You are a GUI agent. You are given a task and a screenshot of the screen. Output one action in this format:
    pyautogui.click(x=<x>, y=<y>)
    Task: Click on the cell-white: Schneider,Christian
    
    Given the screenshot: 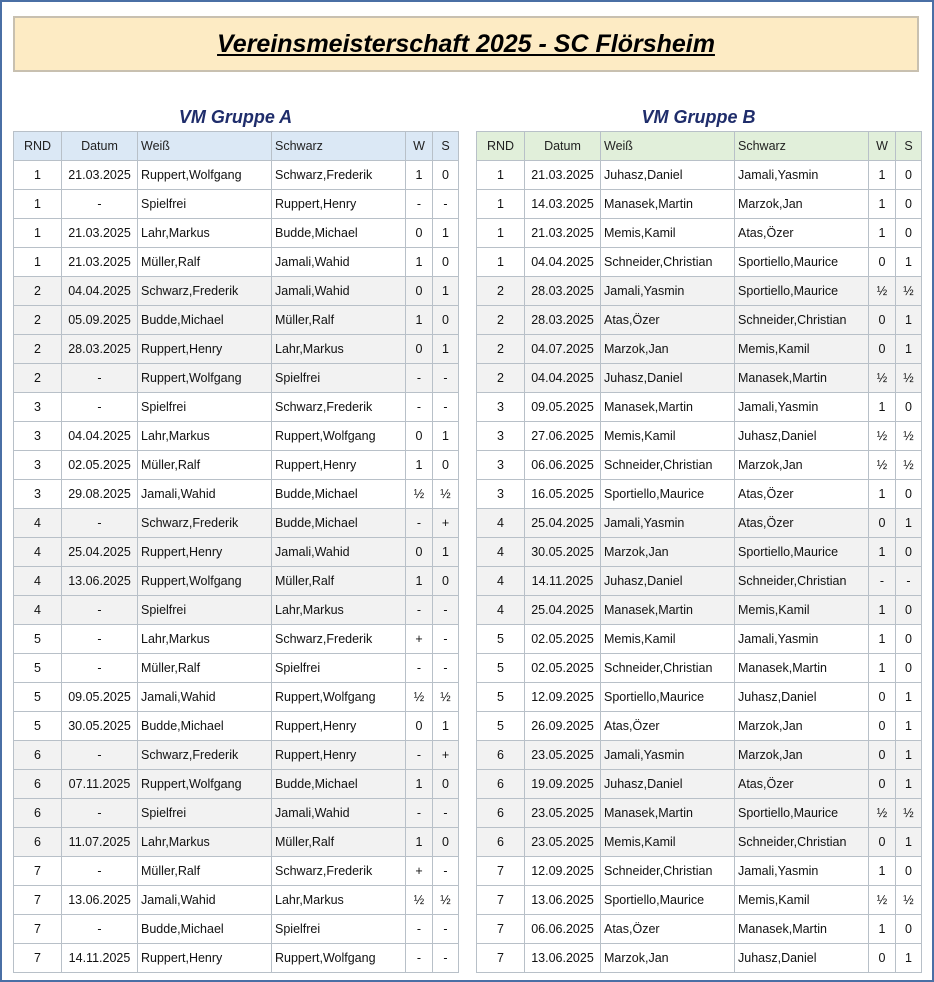 What is the action you would take?
    pyautogui.click(x=667, y=871)
    